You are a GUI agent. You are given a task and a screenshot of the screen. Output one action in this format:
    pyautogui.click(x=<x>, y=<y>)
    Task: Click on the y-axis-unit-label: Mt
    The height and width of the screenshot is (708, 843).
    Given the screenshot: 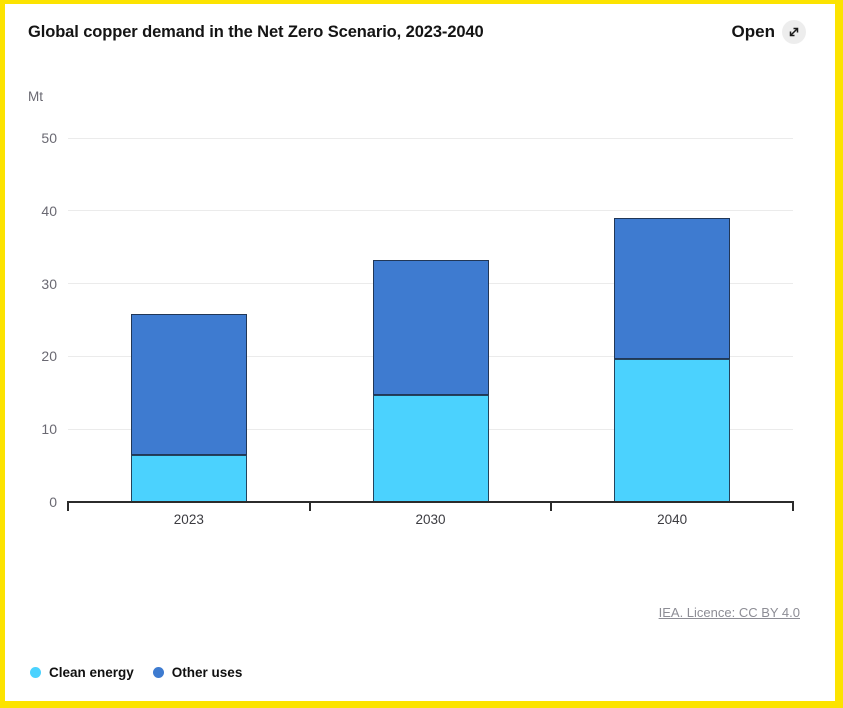 What is the action you would take?
    pyautogui.click(x=35, y=96)
    